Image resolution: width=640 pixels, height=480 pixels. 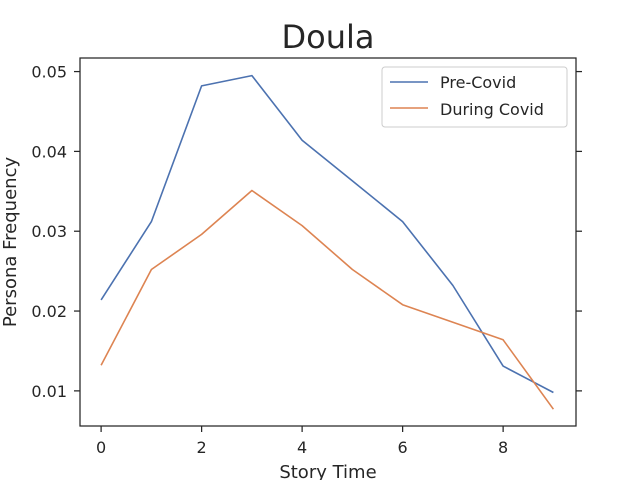 I want to click on y-tick-label: 0.01, so click(x=49, y=391).